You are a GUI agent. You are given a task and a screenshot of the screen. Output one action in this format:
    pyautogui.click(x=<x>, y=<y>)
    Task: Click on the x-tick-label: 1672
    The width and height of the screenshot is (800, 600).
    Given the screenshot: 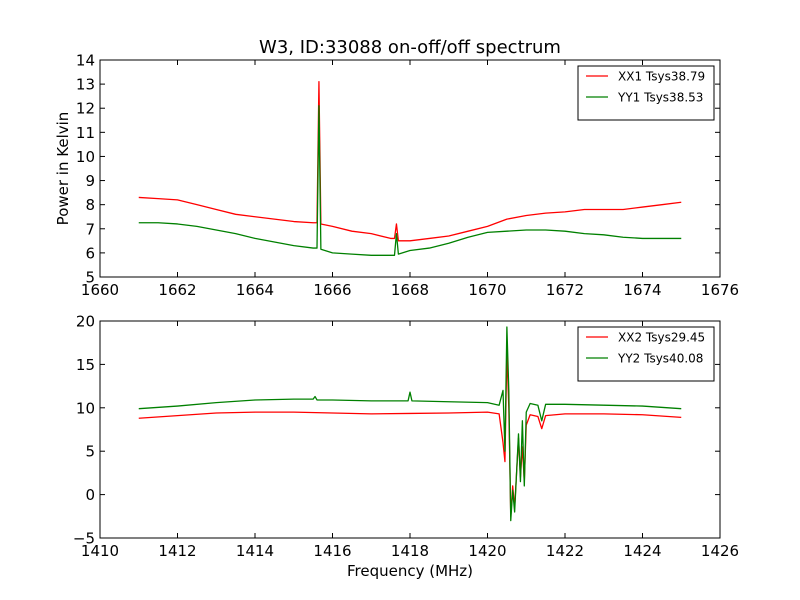 What is the action you would take?
    pyautogui.click(x=565, y=290)
    